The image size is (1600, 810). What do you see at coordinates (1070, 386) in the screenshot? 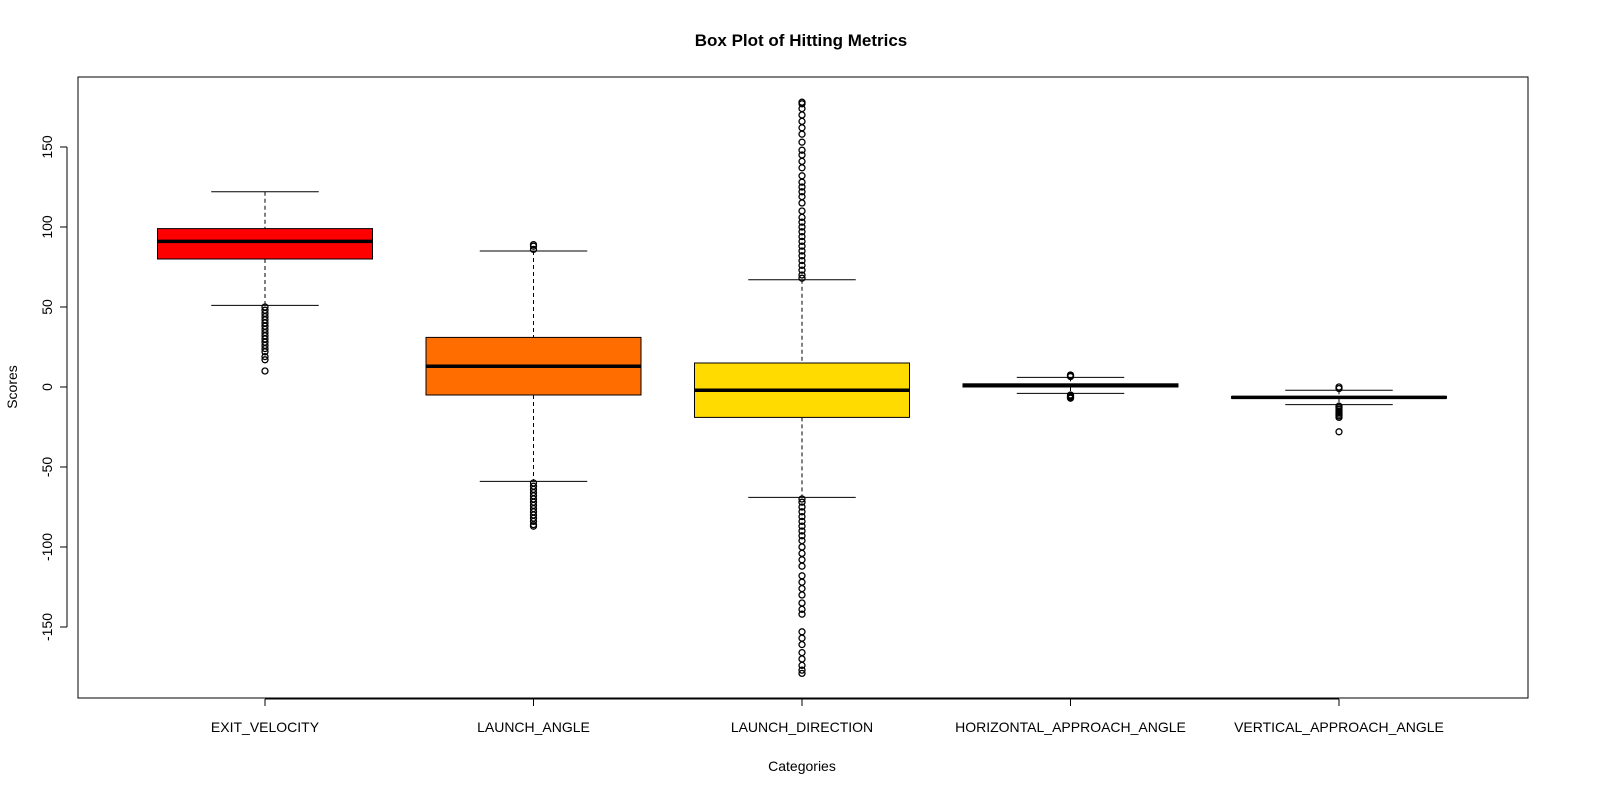
I see `box-horizontal-approach-angle` at bounding box center [1070, 386].